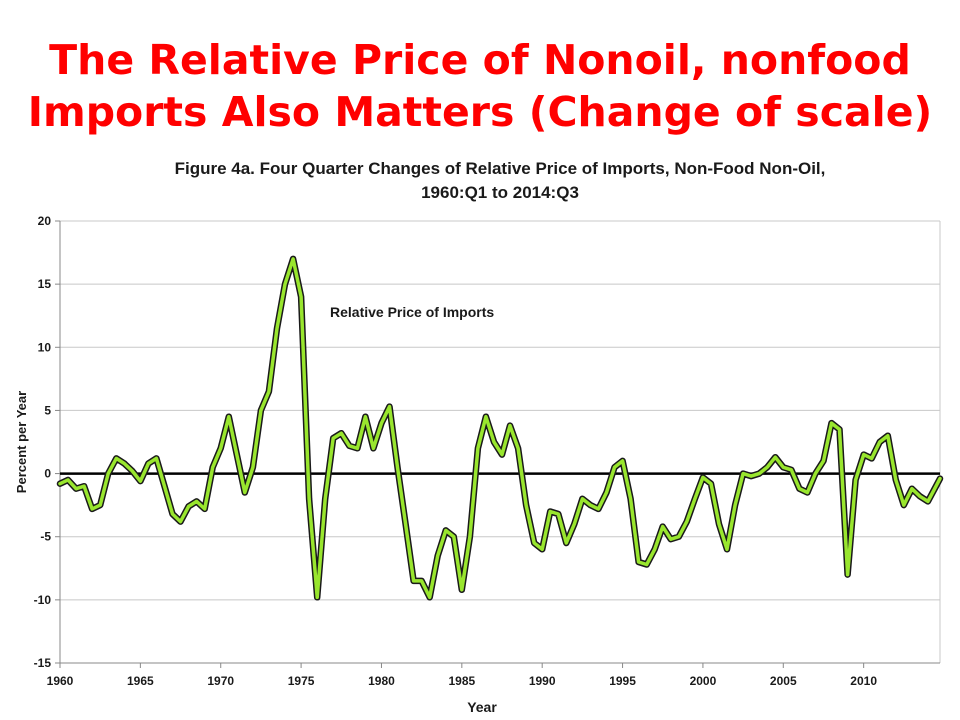 The height and width of the screenshot is (720, 960). Describe the element at coordinates (500, 192) in the screenshot. I see `figure-title-line-2: 1960:Q1 to 2014:Q3` at that location.